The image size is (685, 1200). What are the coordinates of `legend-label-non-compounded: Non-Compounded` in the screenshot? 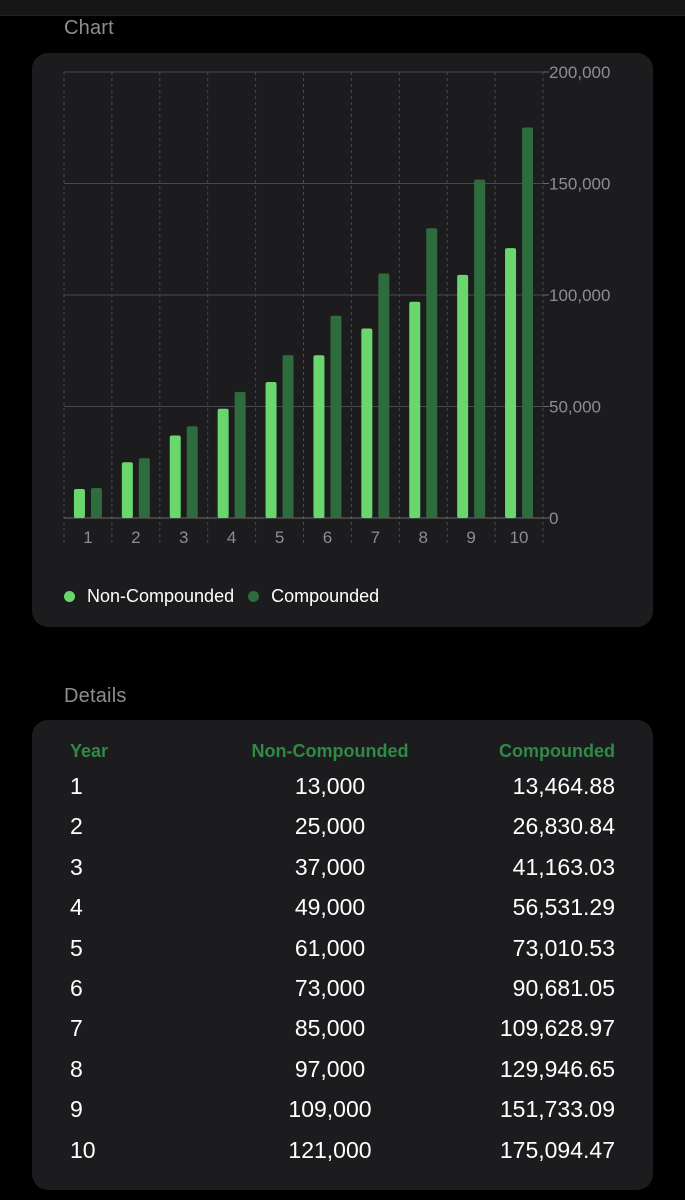 It's located at (161, 595).